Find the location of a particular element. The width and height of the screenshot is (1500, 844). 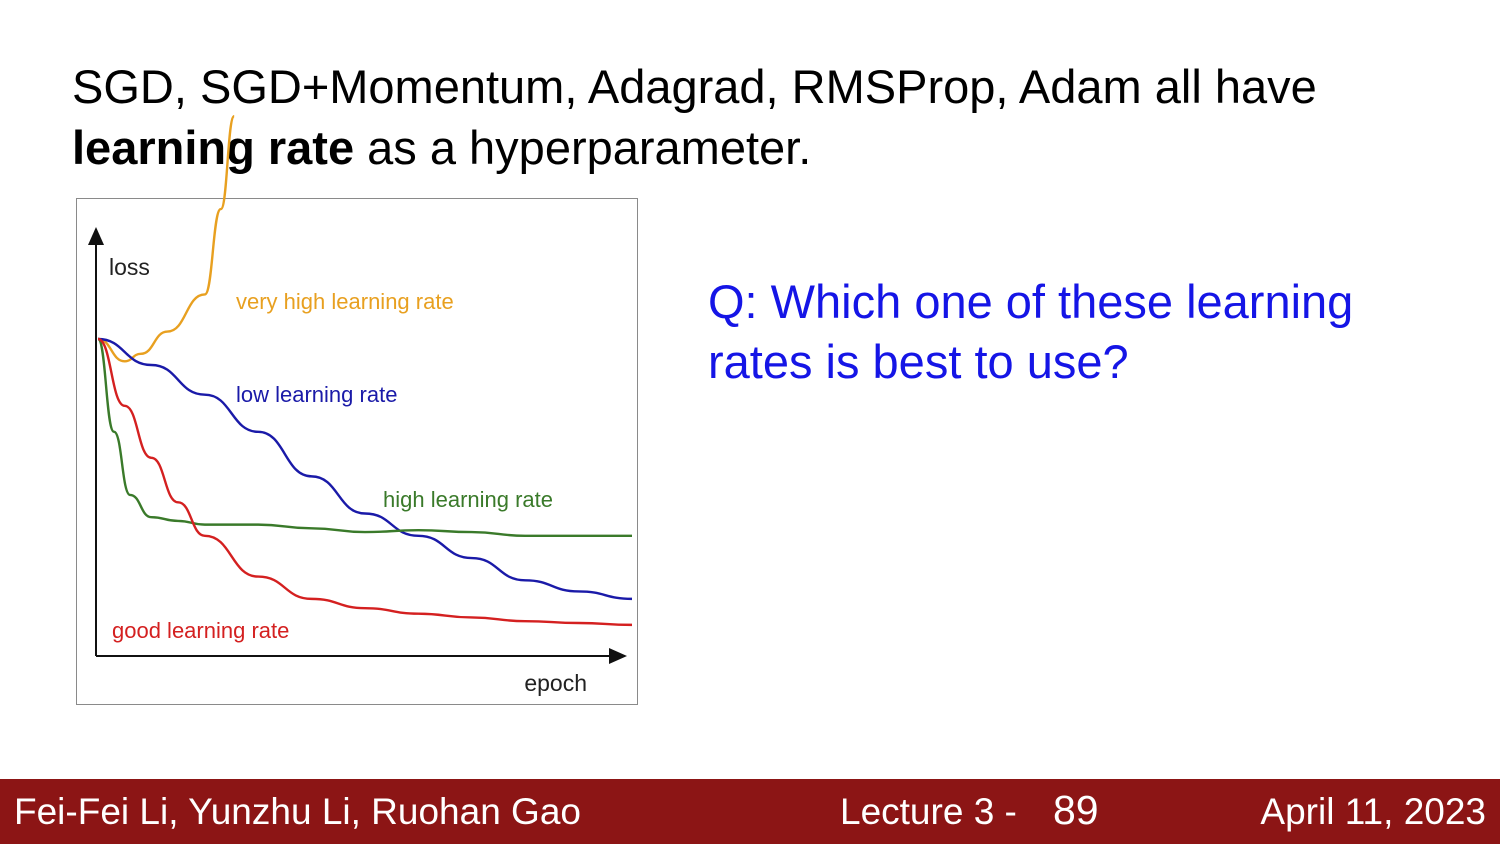

title-line-2-rest: as a hyperparameter. is located at coordinates (583, 147).